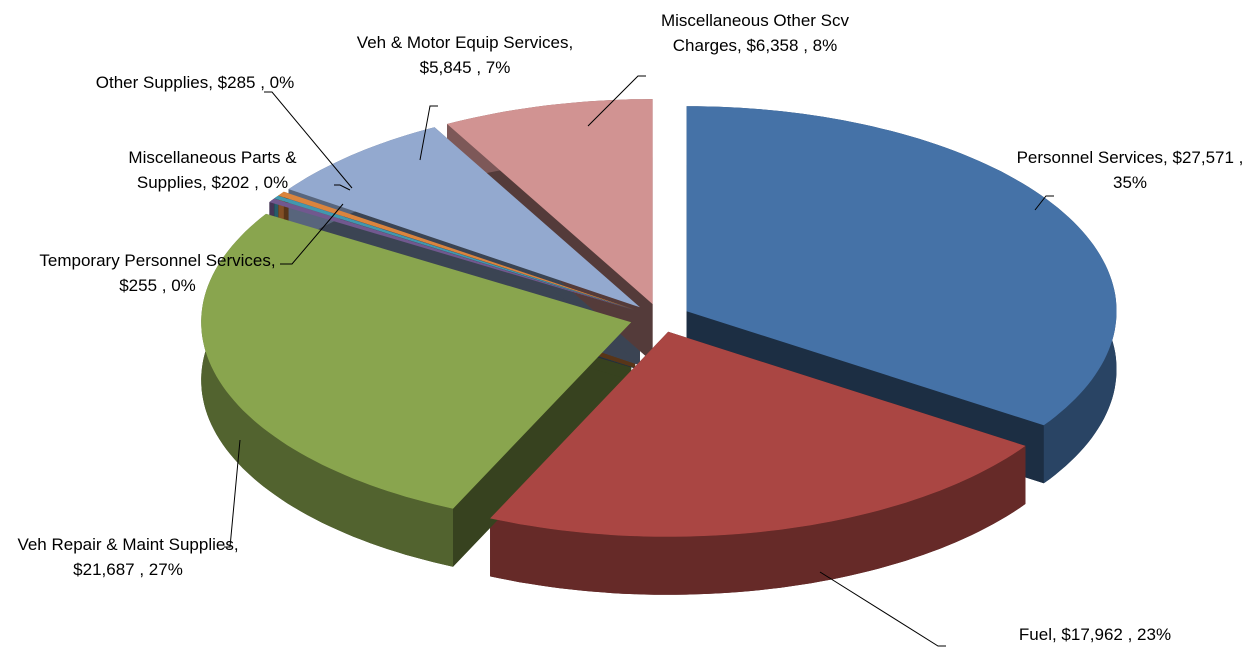  Describe the element at coordinates (1130, 170) in the screenshot. I see `data-label: Personnel Services, $27,571 , 35%` at that location.